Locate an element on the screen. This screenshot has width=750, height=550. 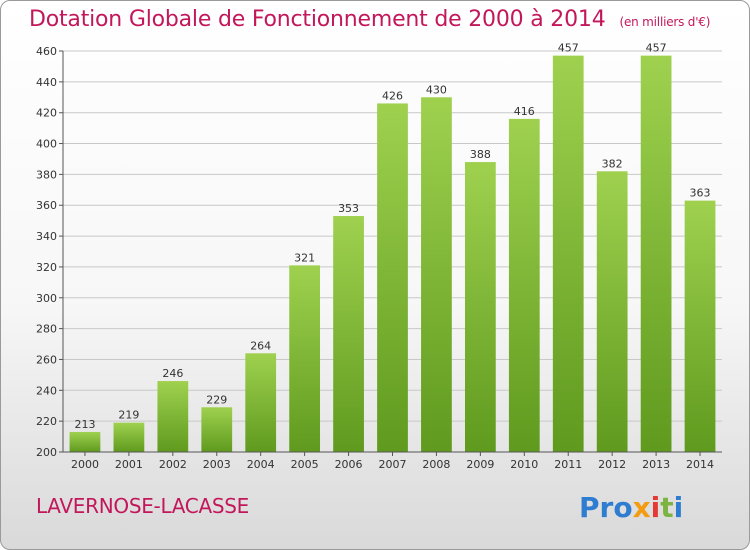
bar-2002 is located at coordinates (173, 416).